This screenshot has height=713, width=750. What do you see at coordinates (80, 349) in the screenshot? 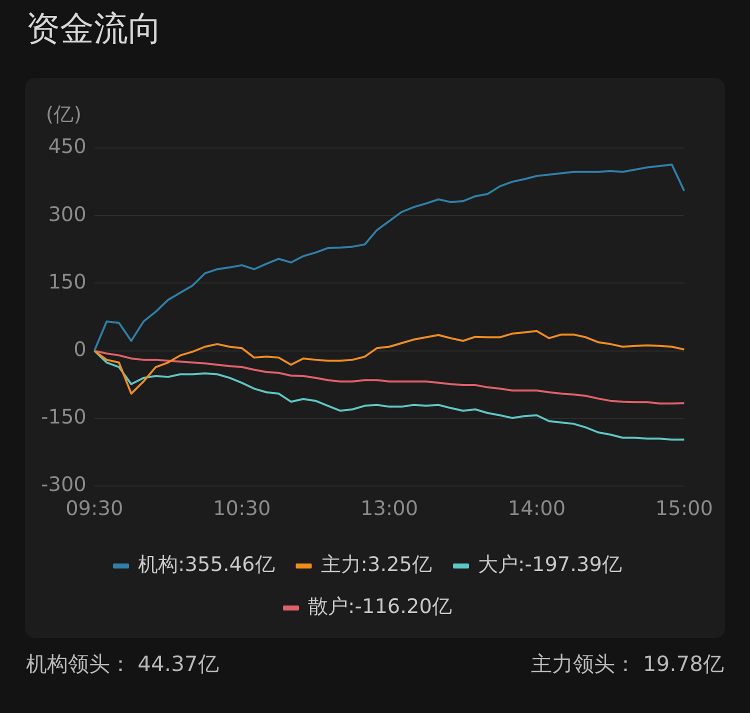
I see `y-tick-label: 0` at bounding box center [80, 349].